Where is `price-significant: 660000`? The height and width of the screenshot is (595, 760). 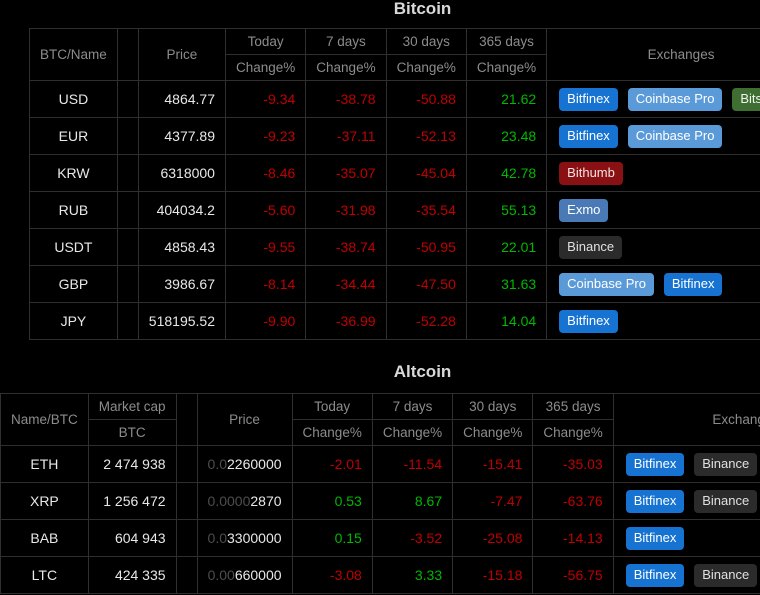
price-significant: 660000 is located at coordinates (258, 575).